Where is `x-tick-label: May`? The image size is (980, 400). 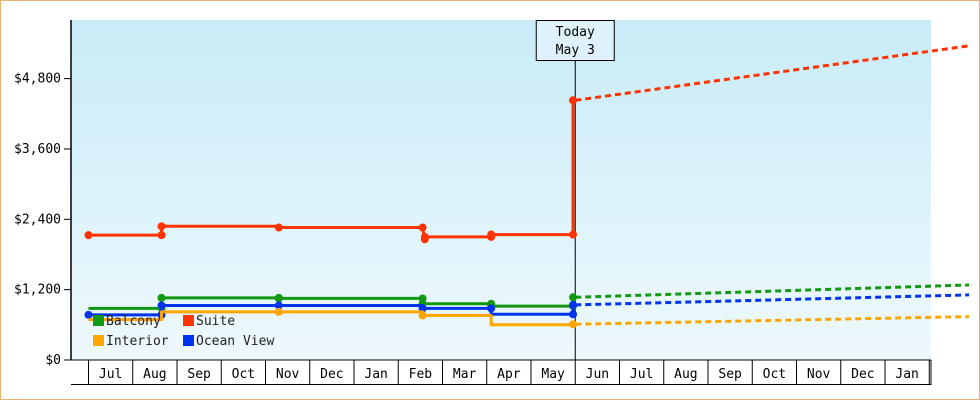
x-tick-label: May is located at coordinates (553, 374).